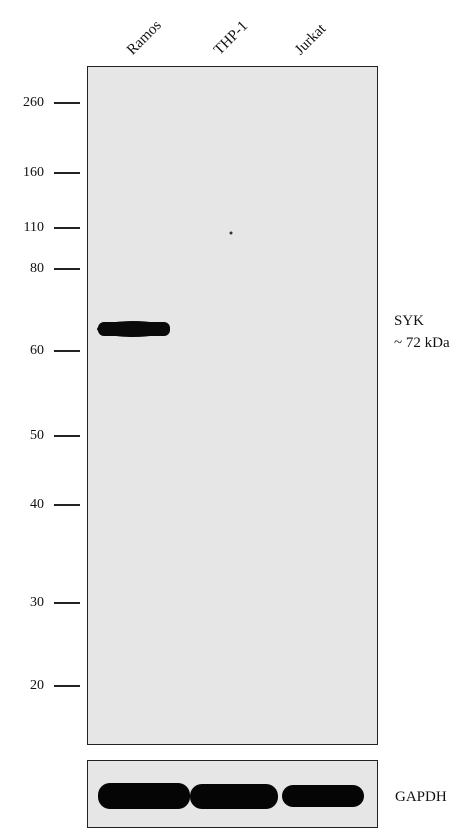  What do you see at coordinates (409, 321) in the screenshot?
I see `target-protein-label: SYK` at bounding box center [409, 321].